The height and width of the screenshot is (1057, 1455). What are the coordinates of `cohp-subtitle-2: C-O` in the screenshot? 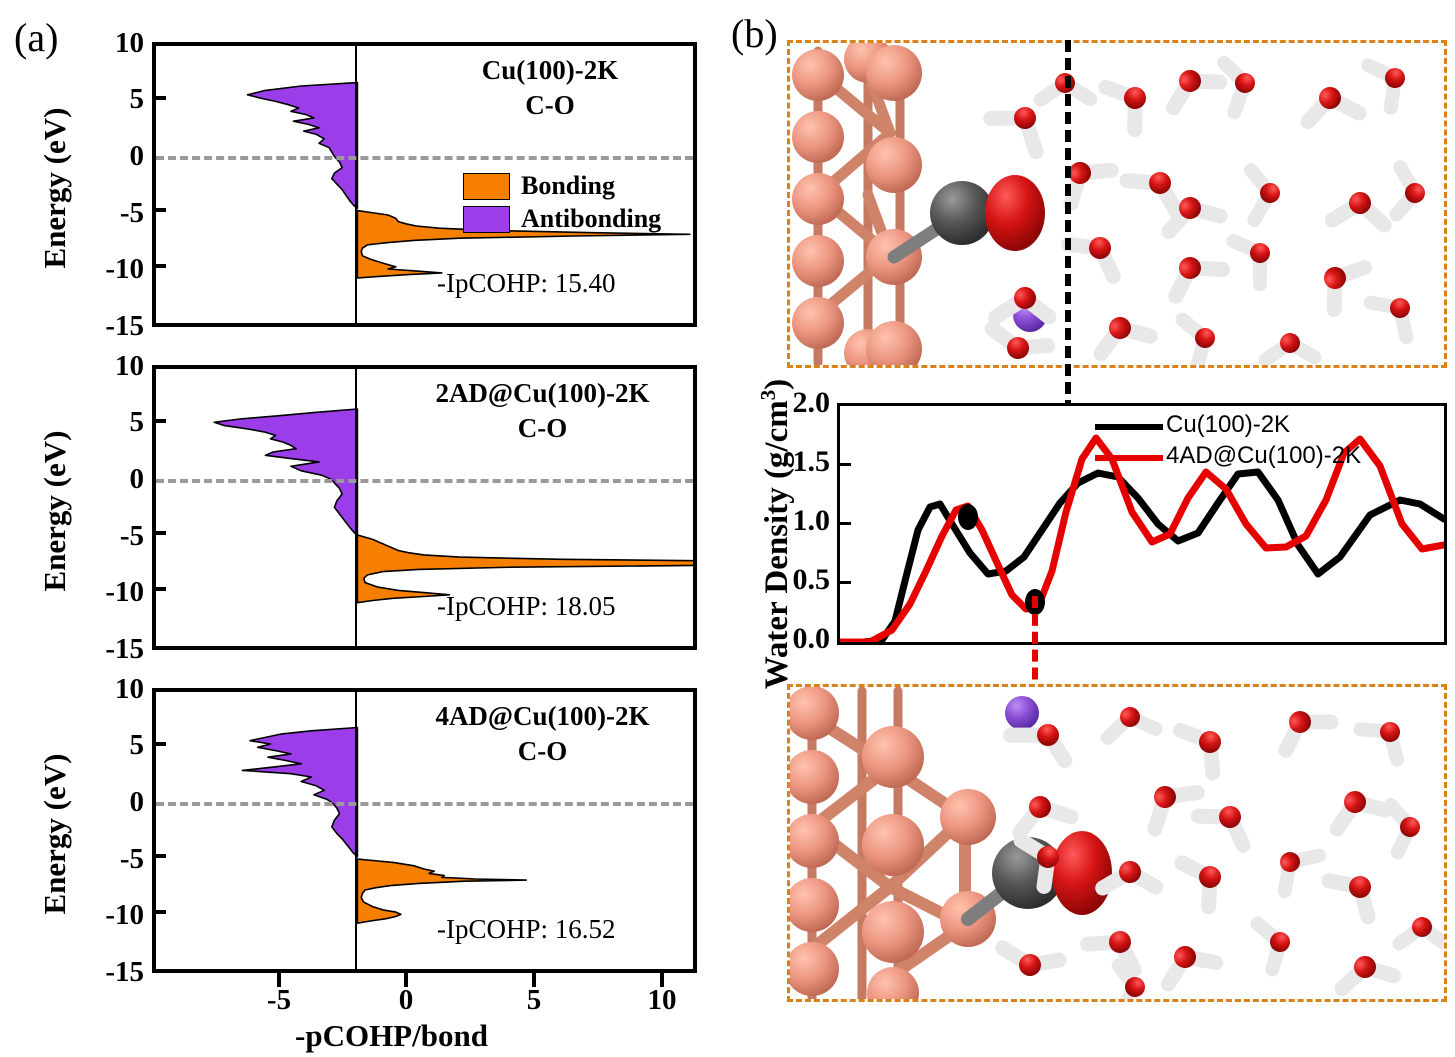 It's located at (542, 428).